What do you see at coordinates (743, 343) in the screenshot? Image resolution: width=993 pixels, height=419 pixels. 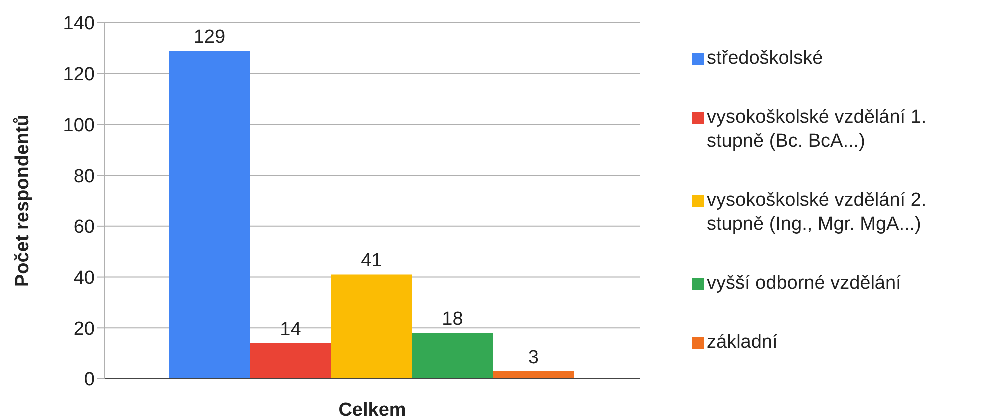 I see `legend-label: základní` at bounding box center [743, 343].